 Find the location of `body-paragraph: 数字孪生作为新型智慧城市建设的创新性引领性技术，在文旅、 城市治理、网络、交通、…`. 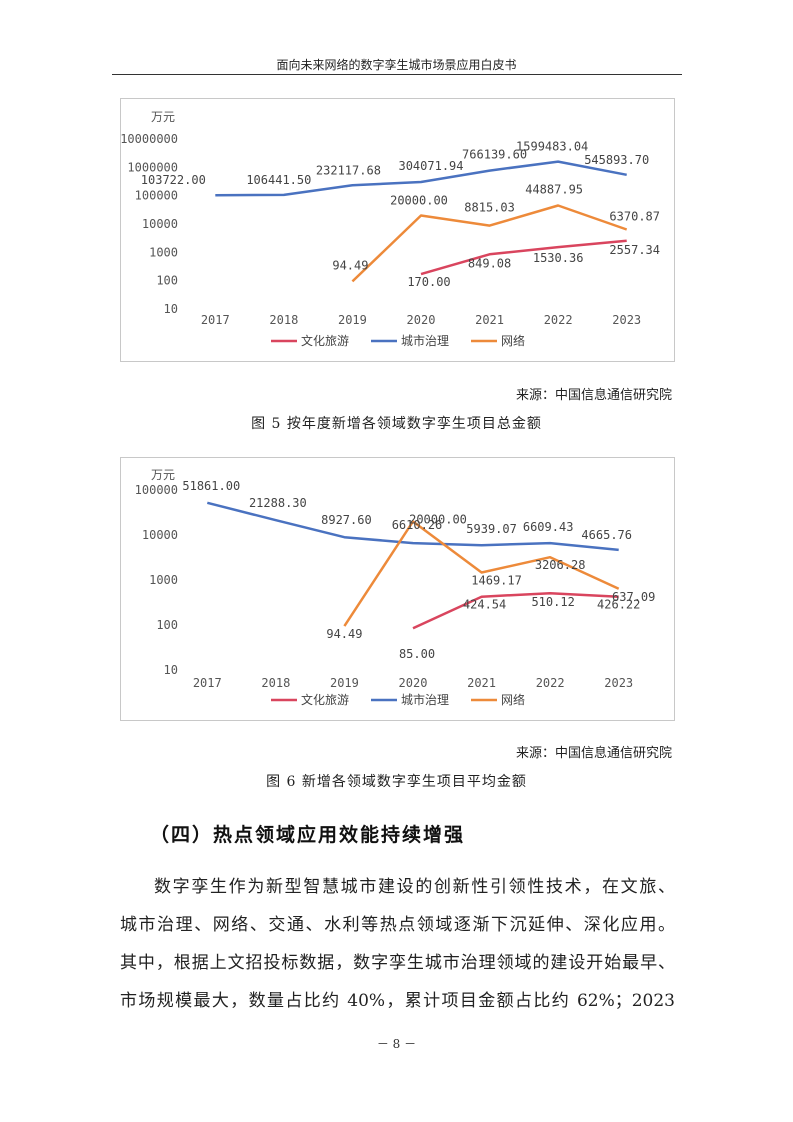

body-paragraph: 数字孪生作为新型智慧城市建设的创新性引领性技术，在文旅、 城市治理、网络、交通、… is located at coordinates (397, 944).